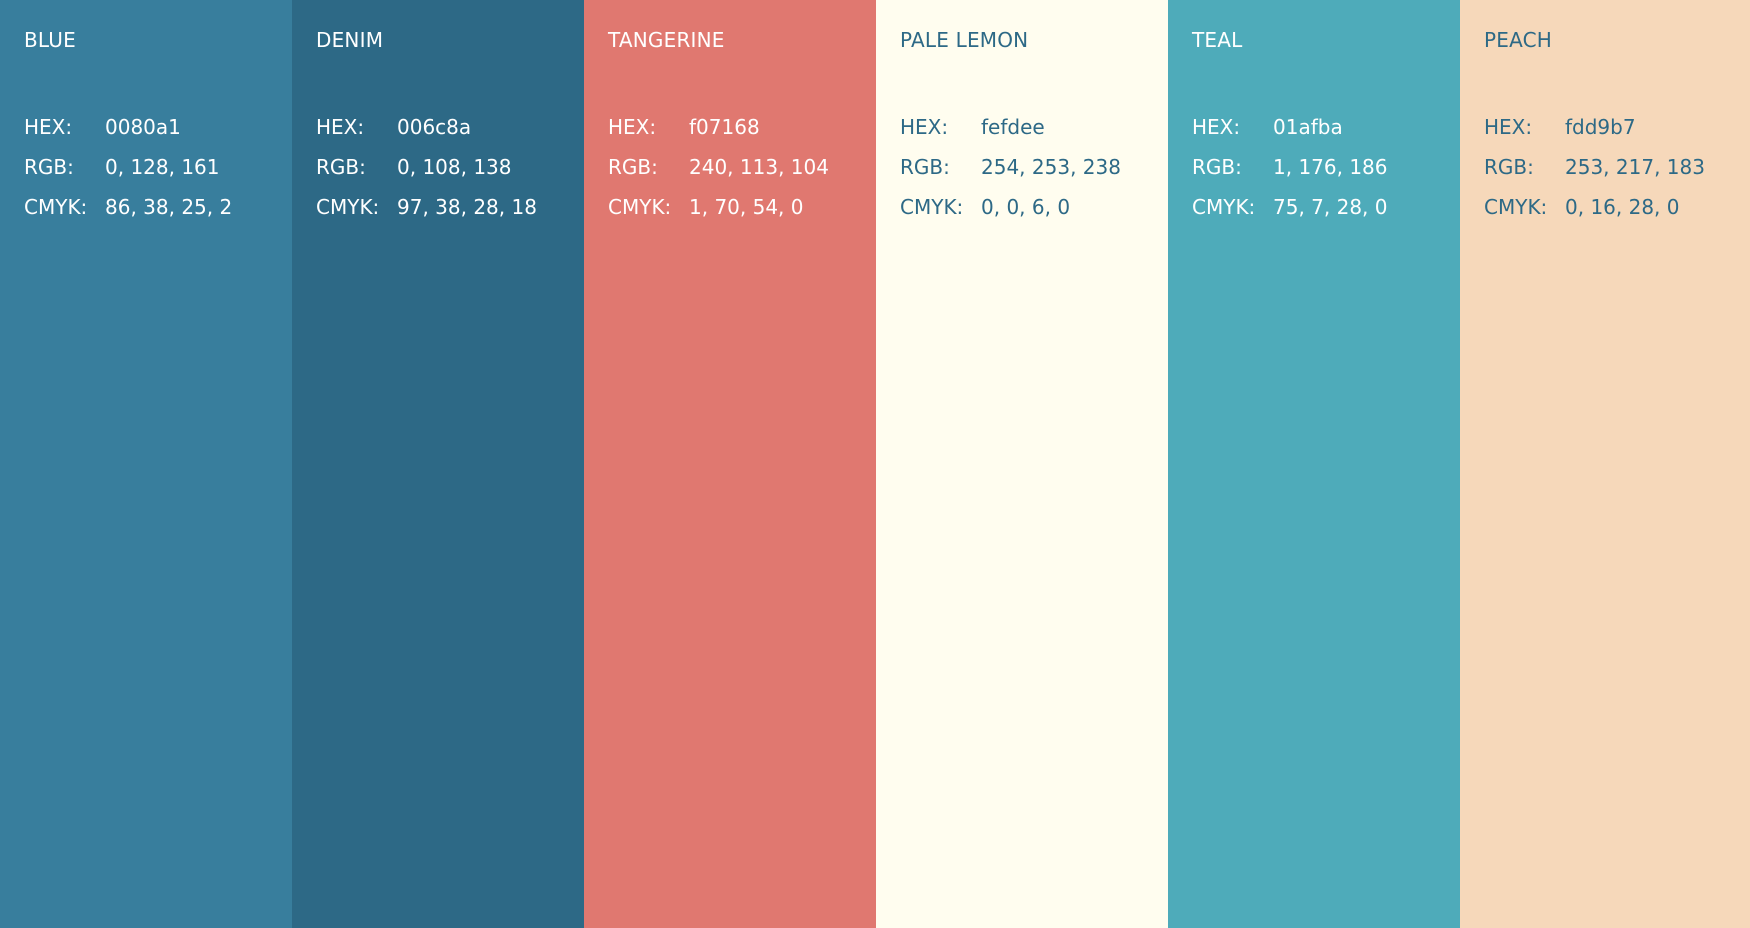  I want to click on rgb-row: RGB: 0, 108, 138, so click(450, 167).